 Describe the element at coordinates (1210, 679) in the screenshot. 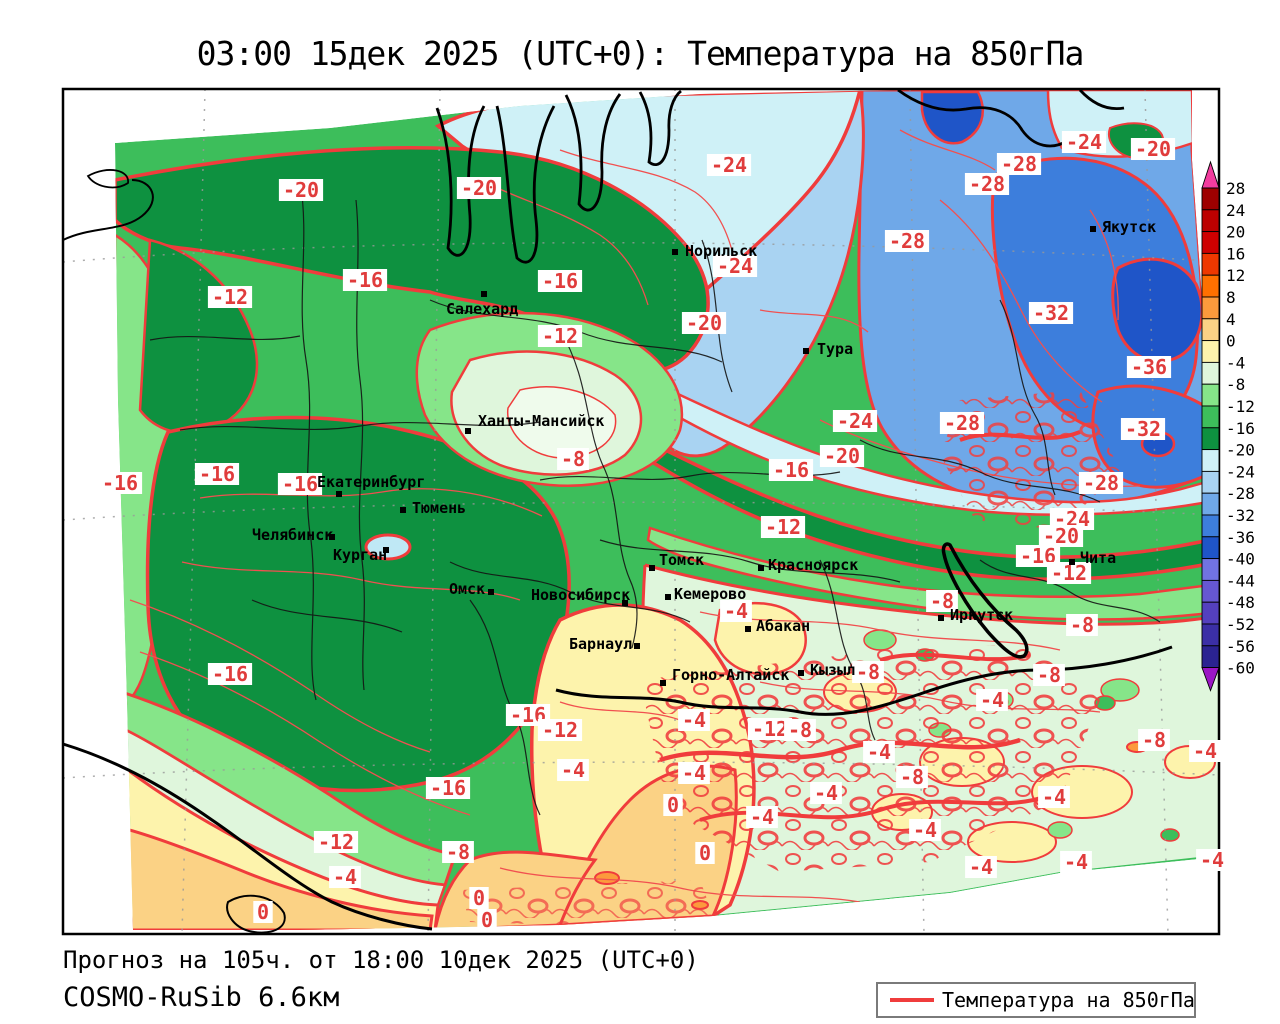

I see `colorbar-arrow-bottom` at that location.